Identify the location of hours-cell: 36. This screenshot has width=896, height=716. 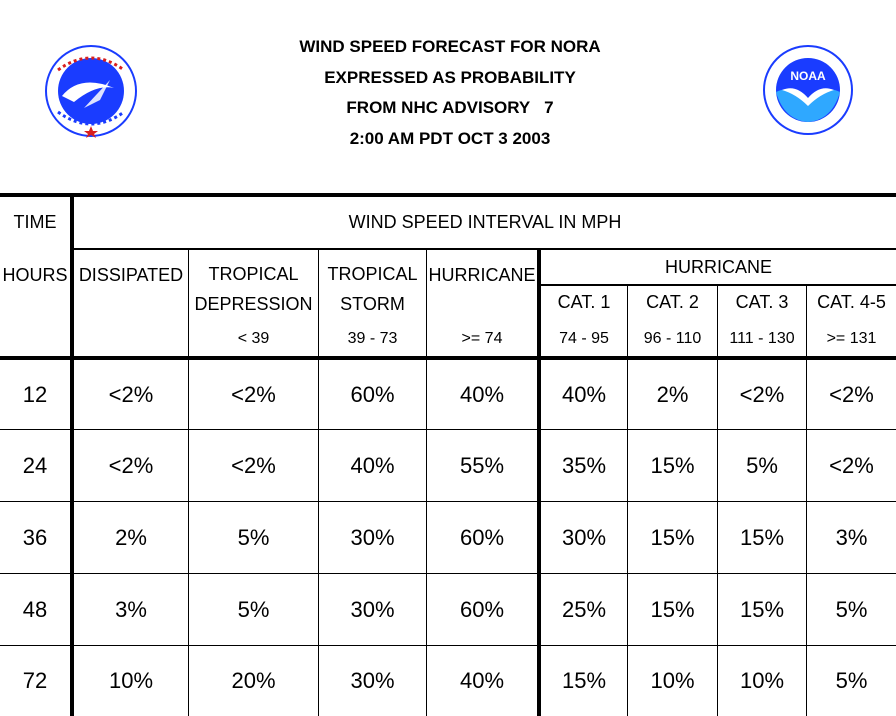
(35, 537).